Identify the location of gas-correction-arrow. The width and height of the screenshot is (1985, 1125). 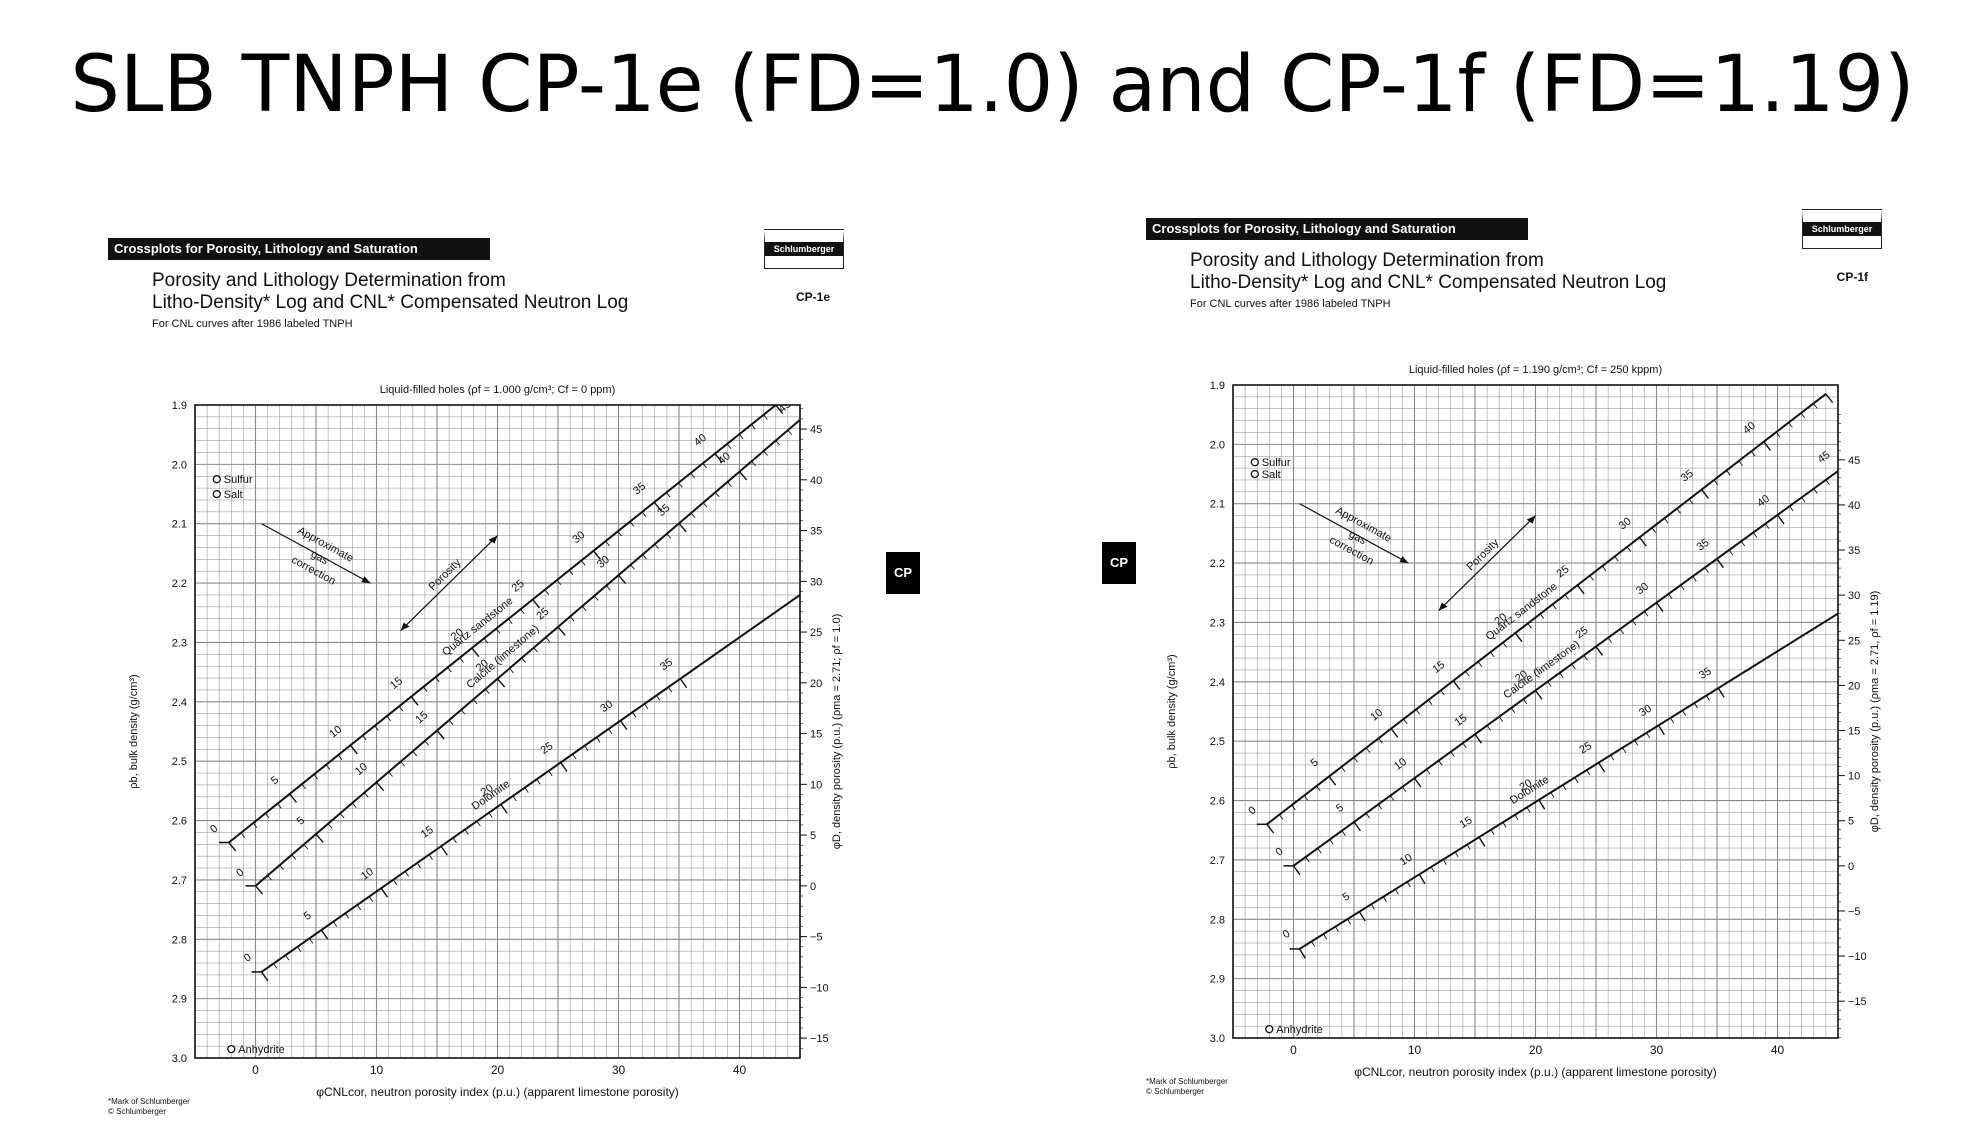
(1354, 533).